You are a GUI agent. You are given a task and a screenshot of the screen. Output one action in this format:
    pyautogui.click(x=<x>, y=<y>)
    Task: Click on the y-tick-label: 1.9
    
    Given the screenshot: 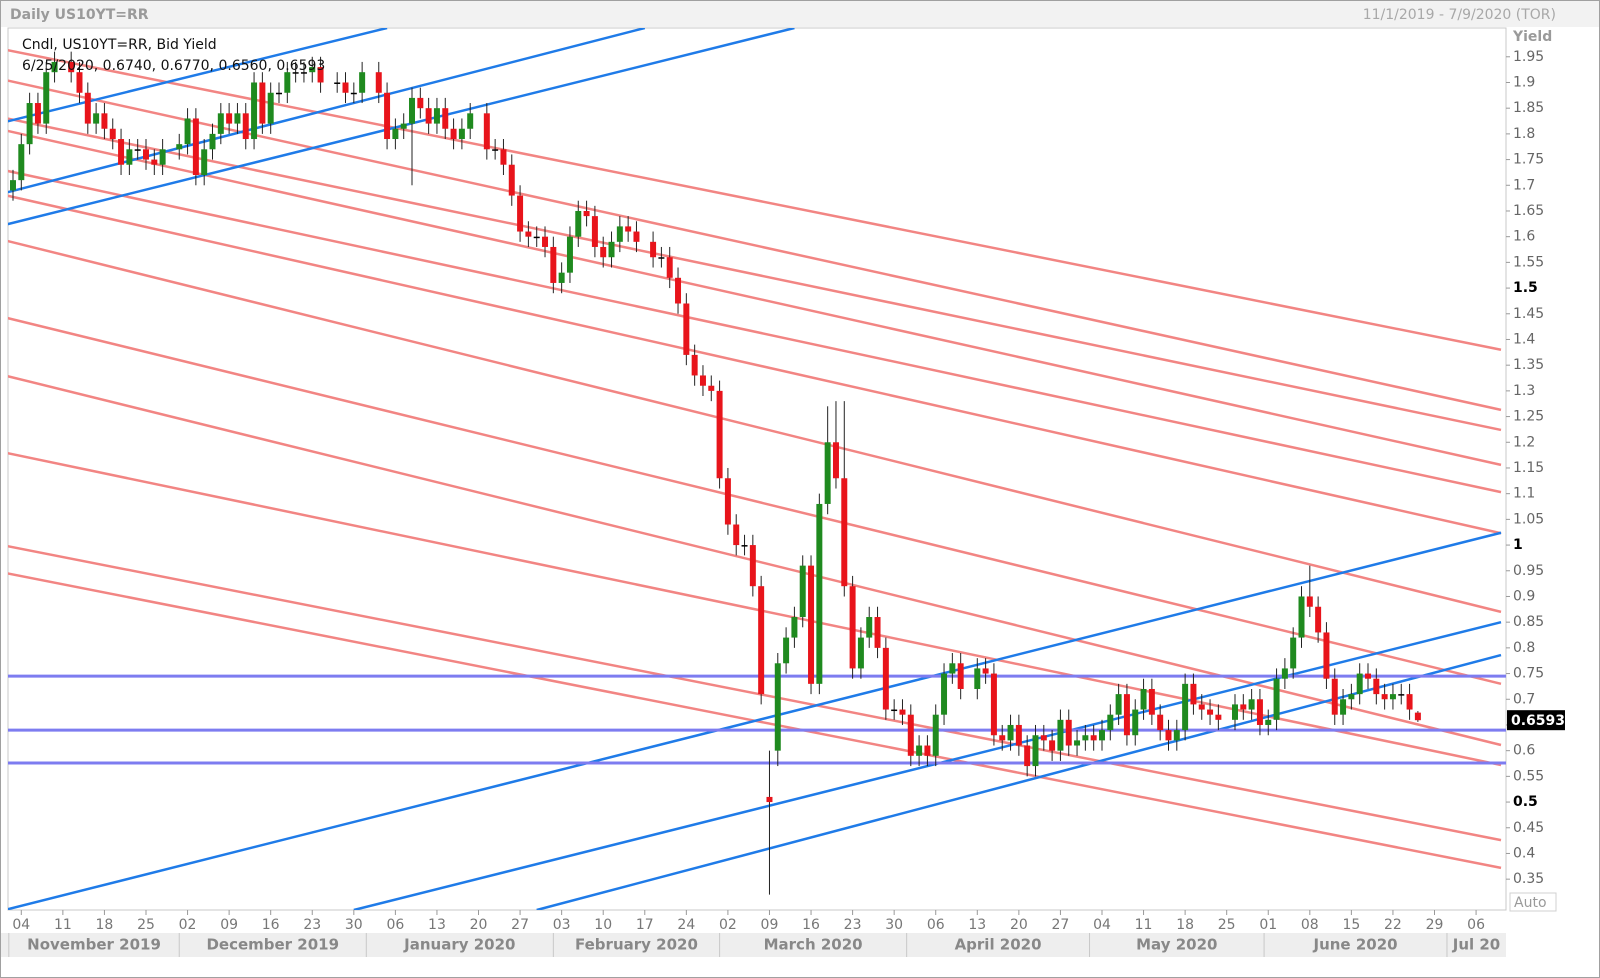 What is the action you would take?
    pyautogui.click(x=1524, y=82)
    